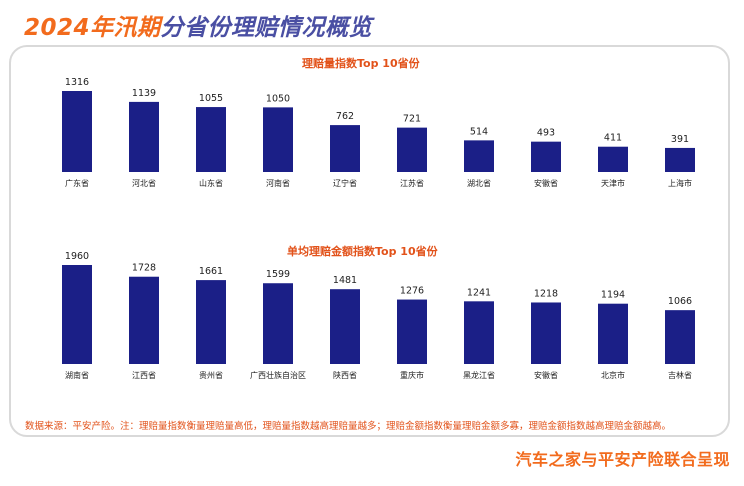  What do you see at coordinates (278, 183) in the screenshot?
I see `category-label: 河南省` at bounding box center [278, 183].